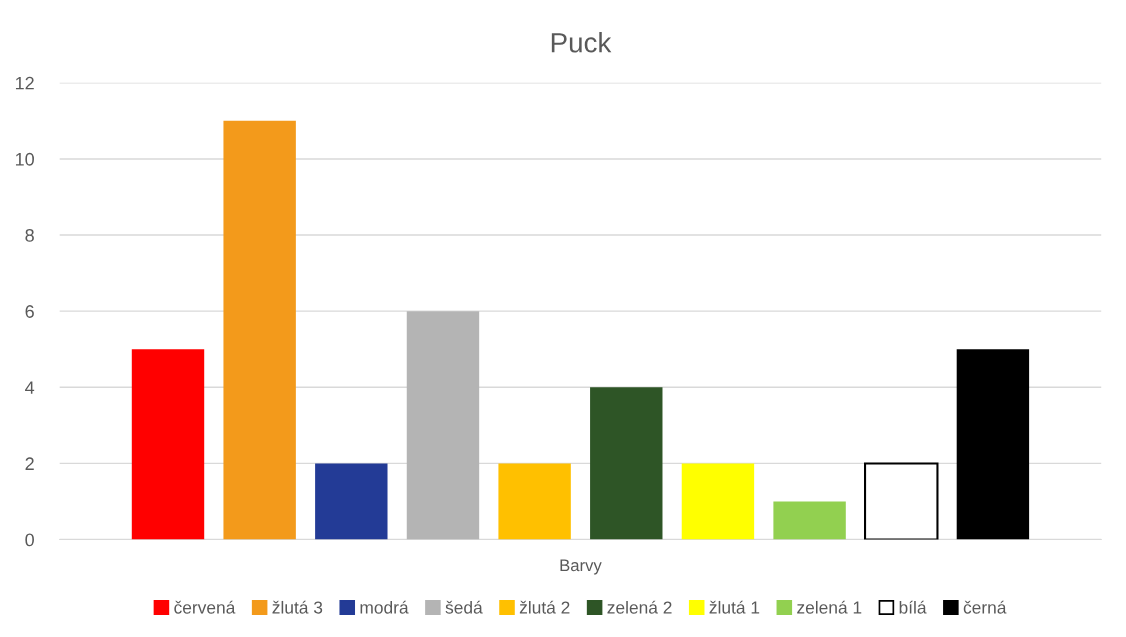 The image size is (1126, 637). What do you see at coordinates (29, 463) in the screenshot?
I see `y-tick-label: 2` at bounding box center [29, 463].